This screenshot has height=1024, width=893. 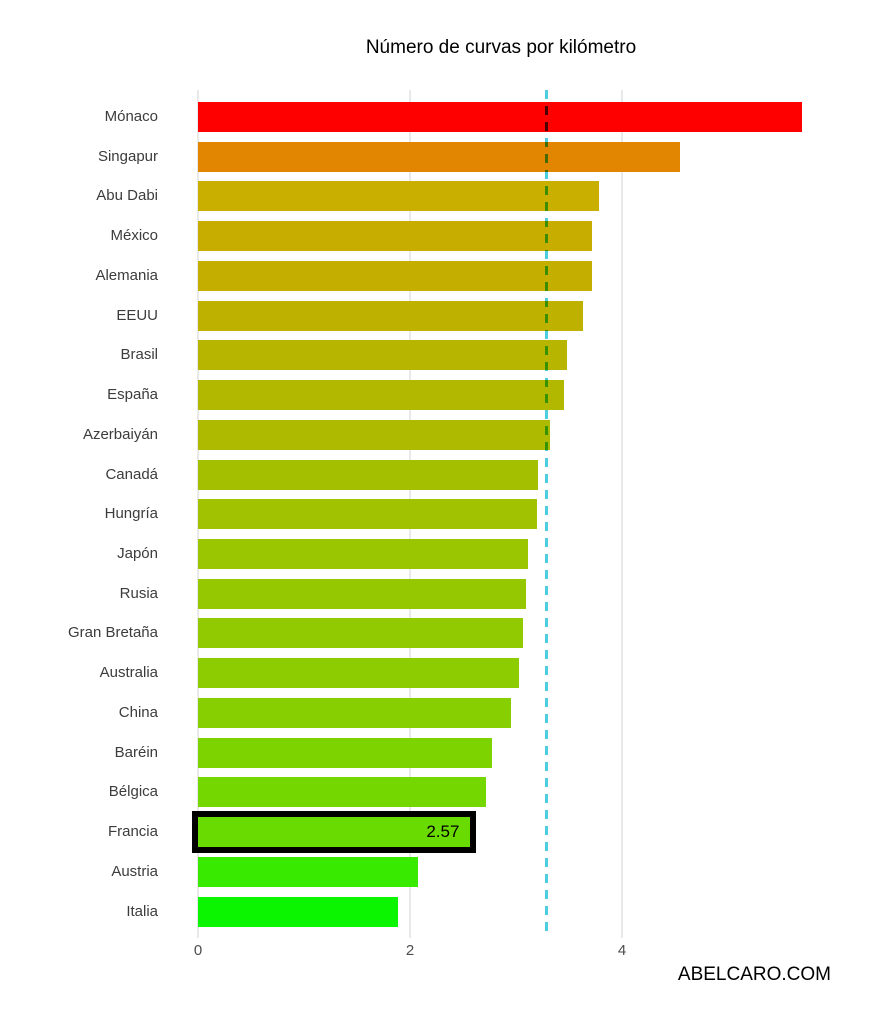 I want to click on bar-austria, so click(x=308, y=871).